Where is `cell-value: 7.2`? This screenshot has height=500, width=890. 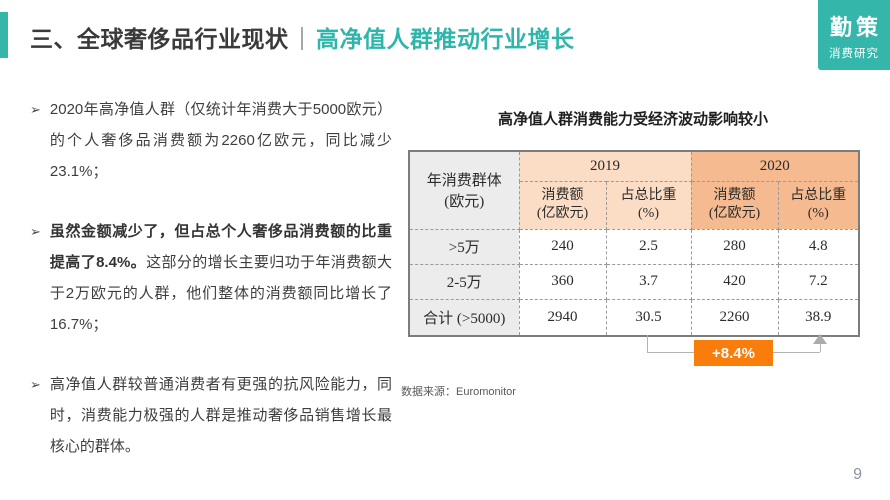 cell-value: 7.2 is located at coordinates (818, 282).